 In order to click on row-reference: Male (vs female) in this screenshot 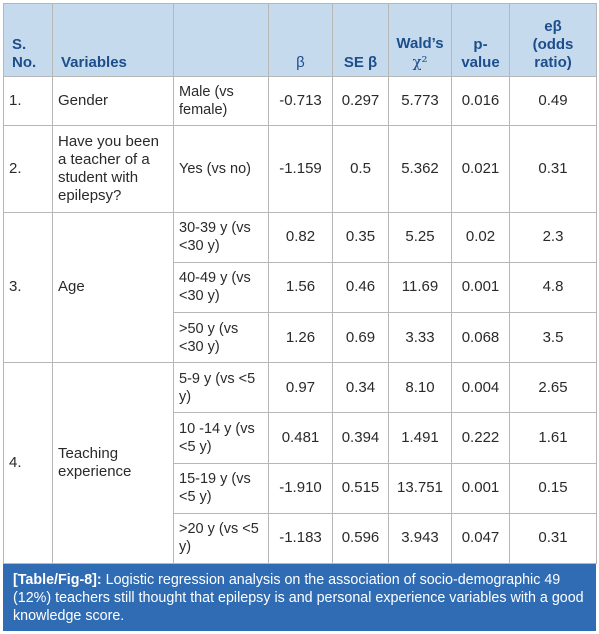, I will do `click(221, 101)`.